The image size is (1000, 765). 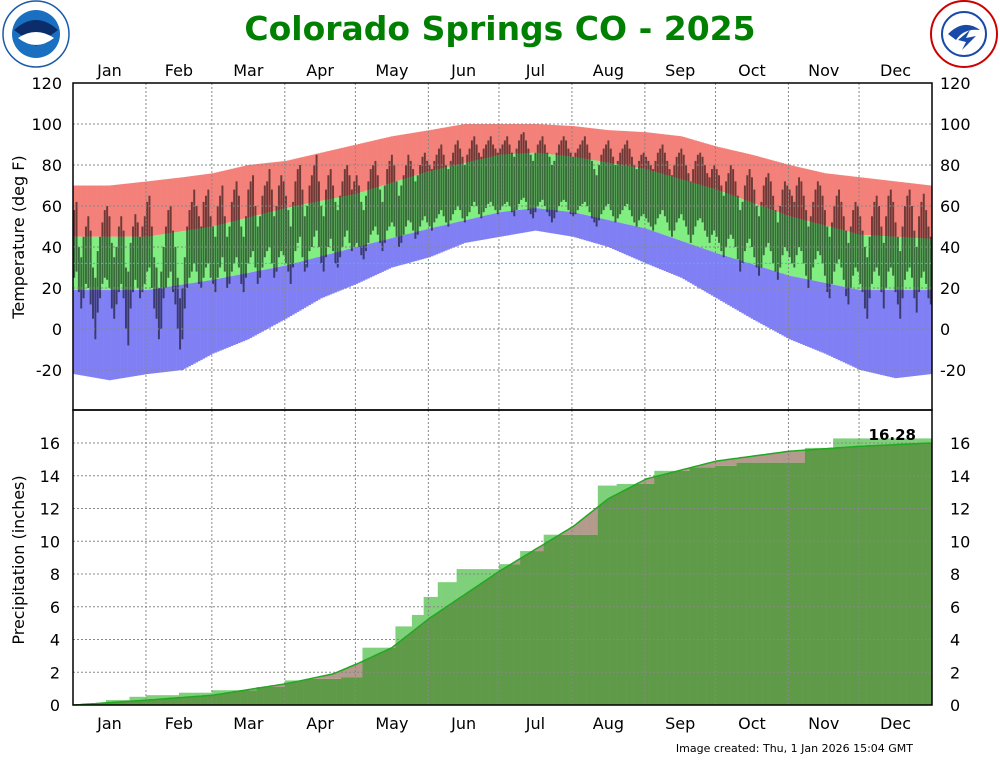 I want to click on temp-tick-label: 120, so click(x=955, y=83).